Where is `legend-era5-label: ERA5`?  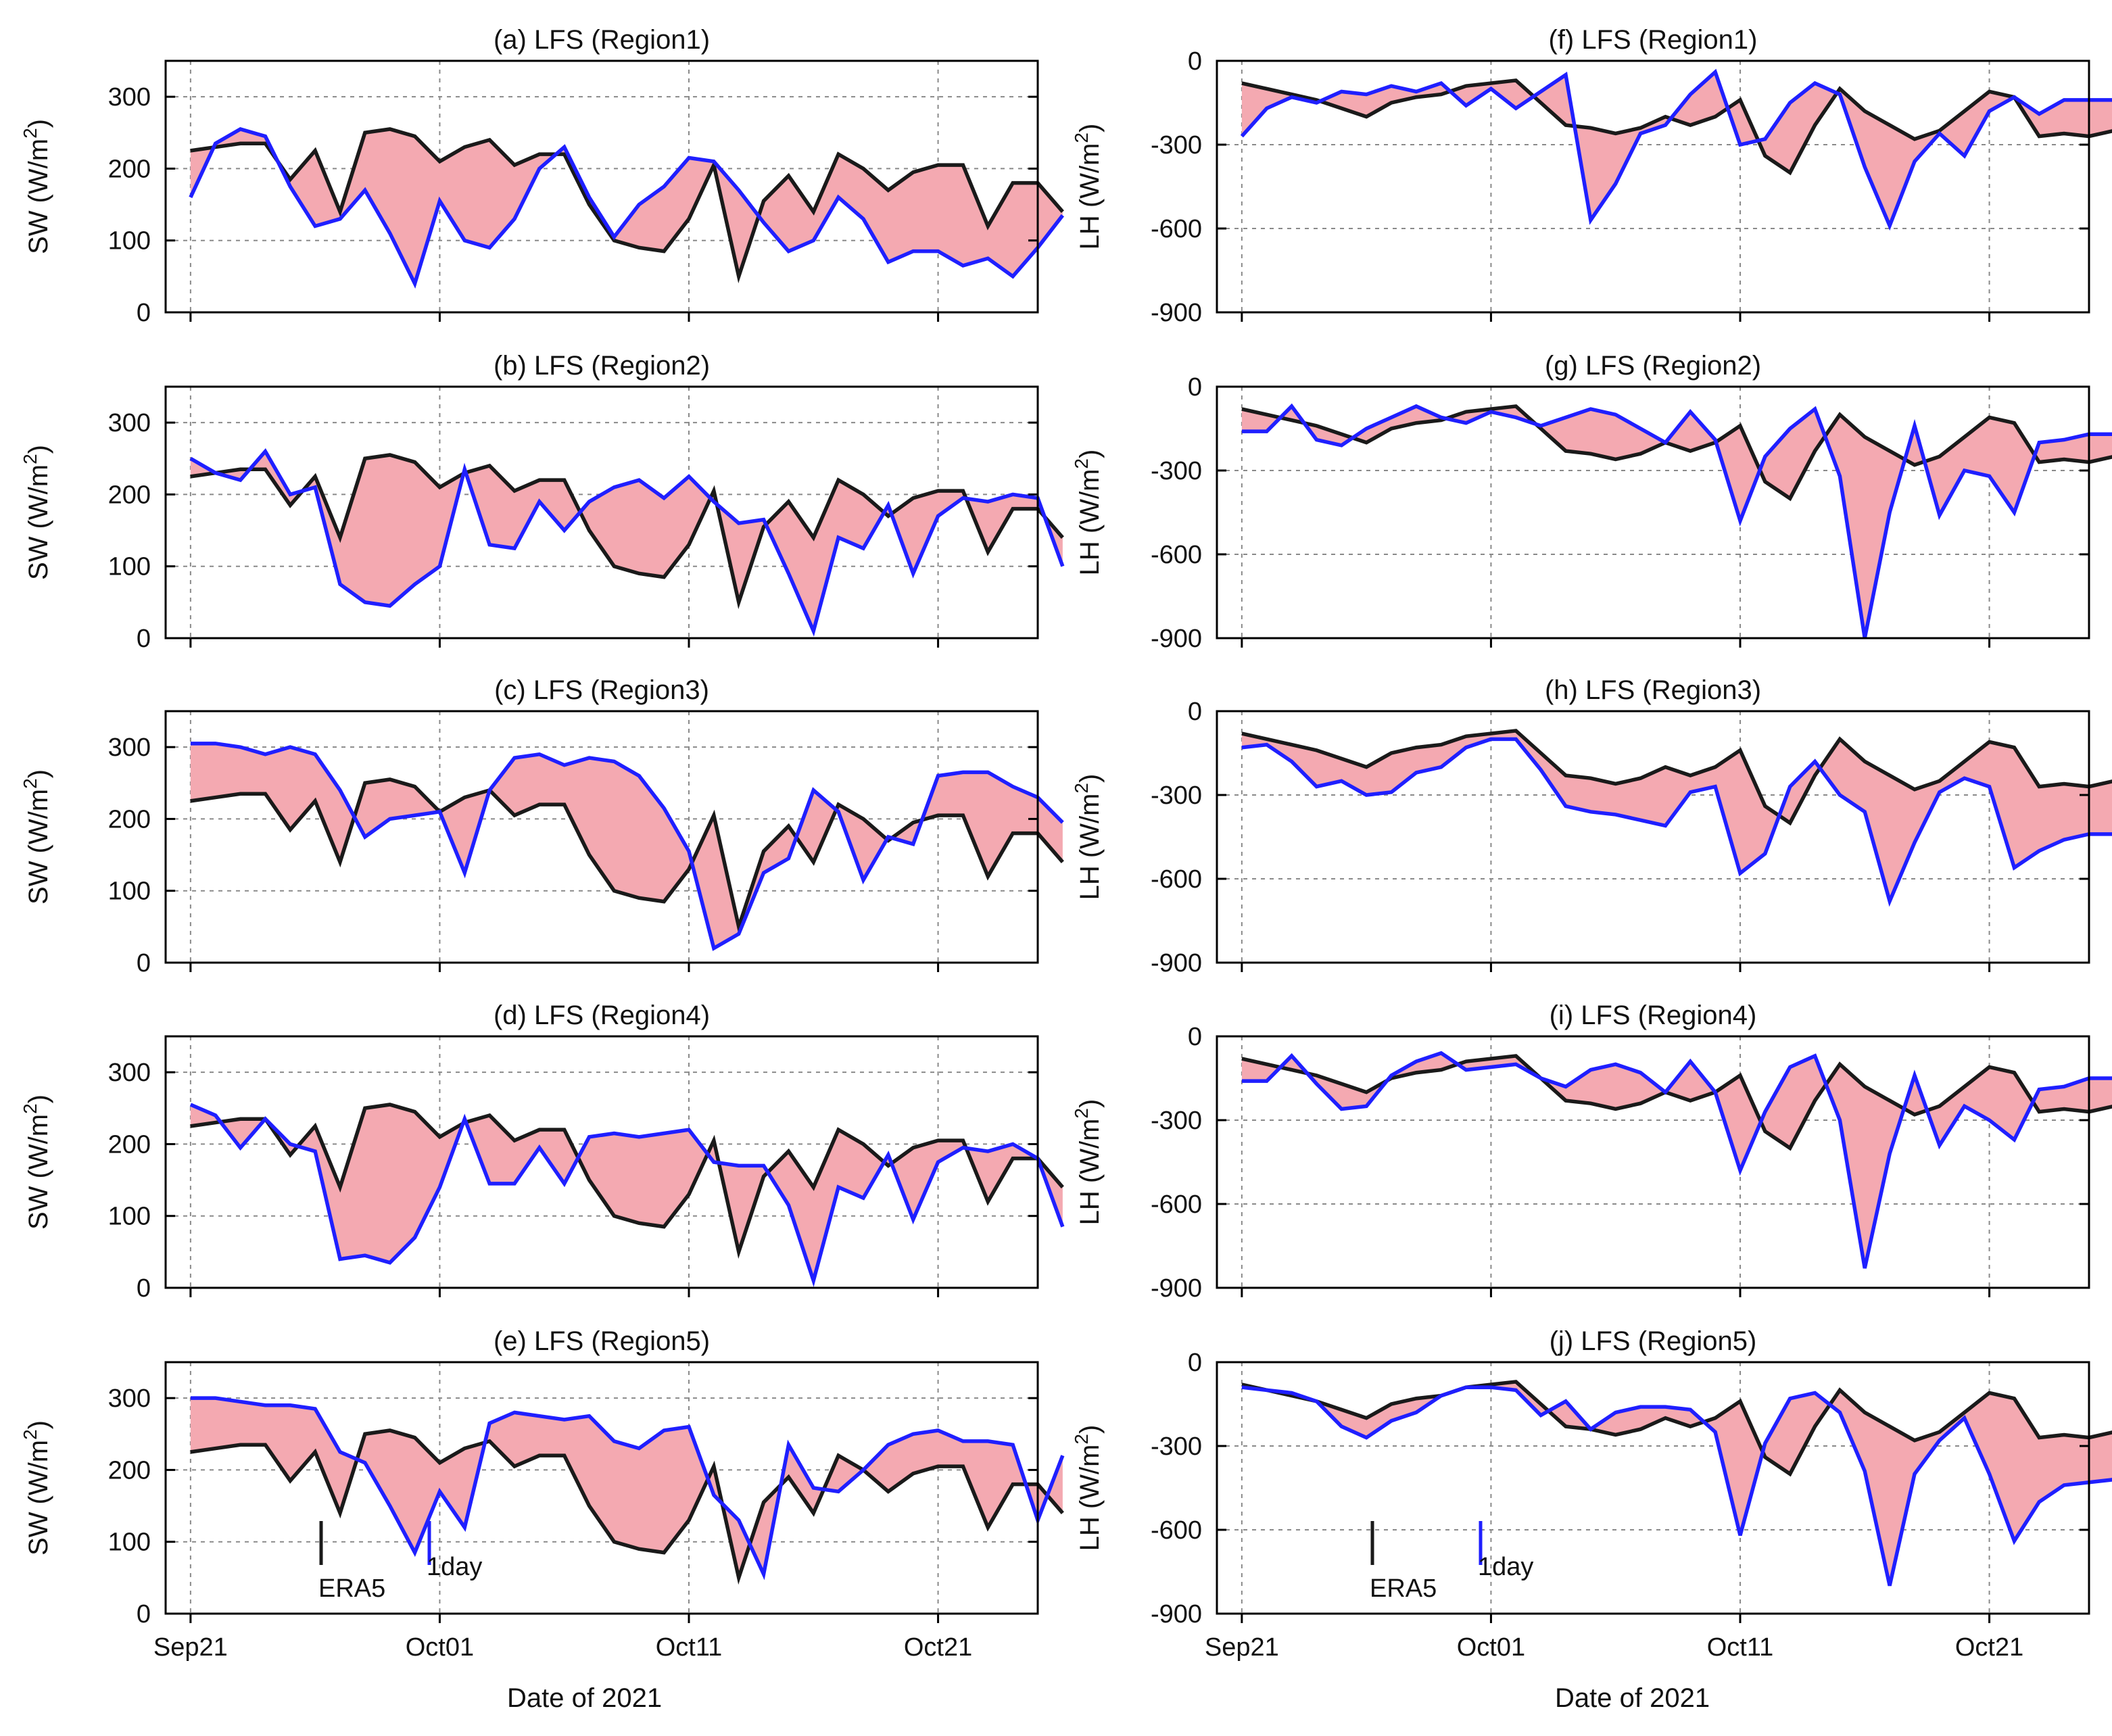
legend-era5-label: ERA5 is located at coordinates (1404, 1588).